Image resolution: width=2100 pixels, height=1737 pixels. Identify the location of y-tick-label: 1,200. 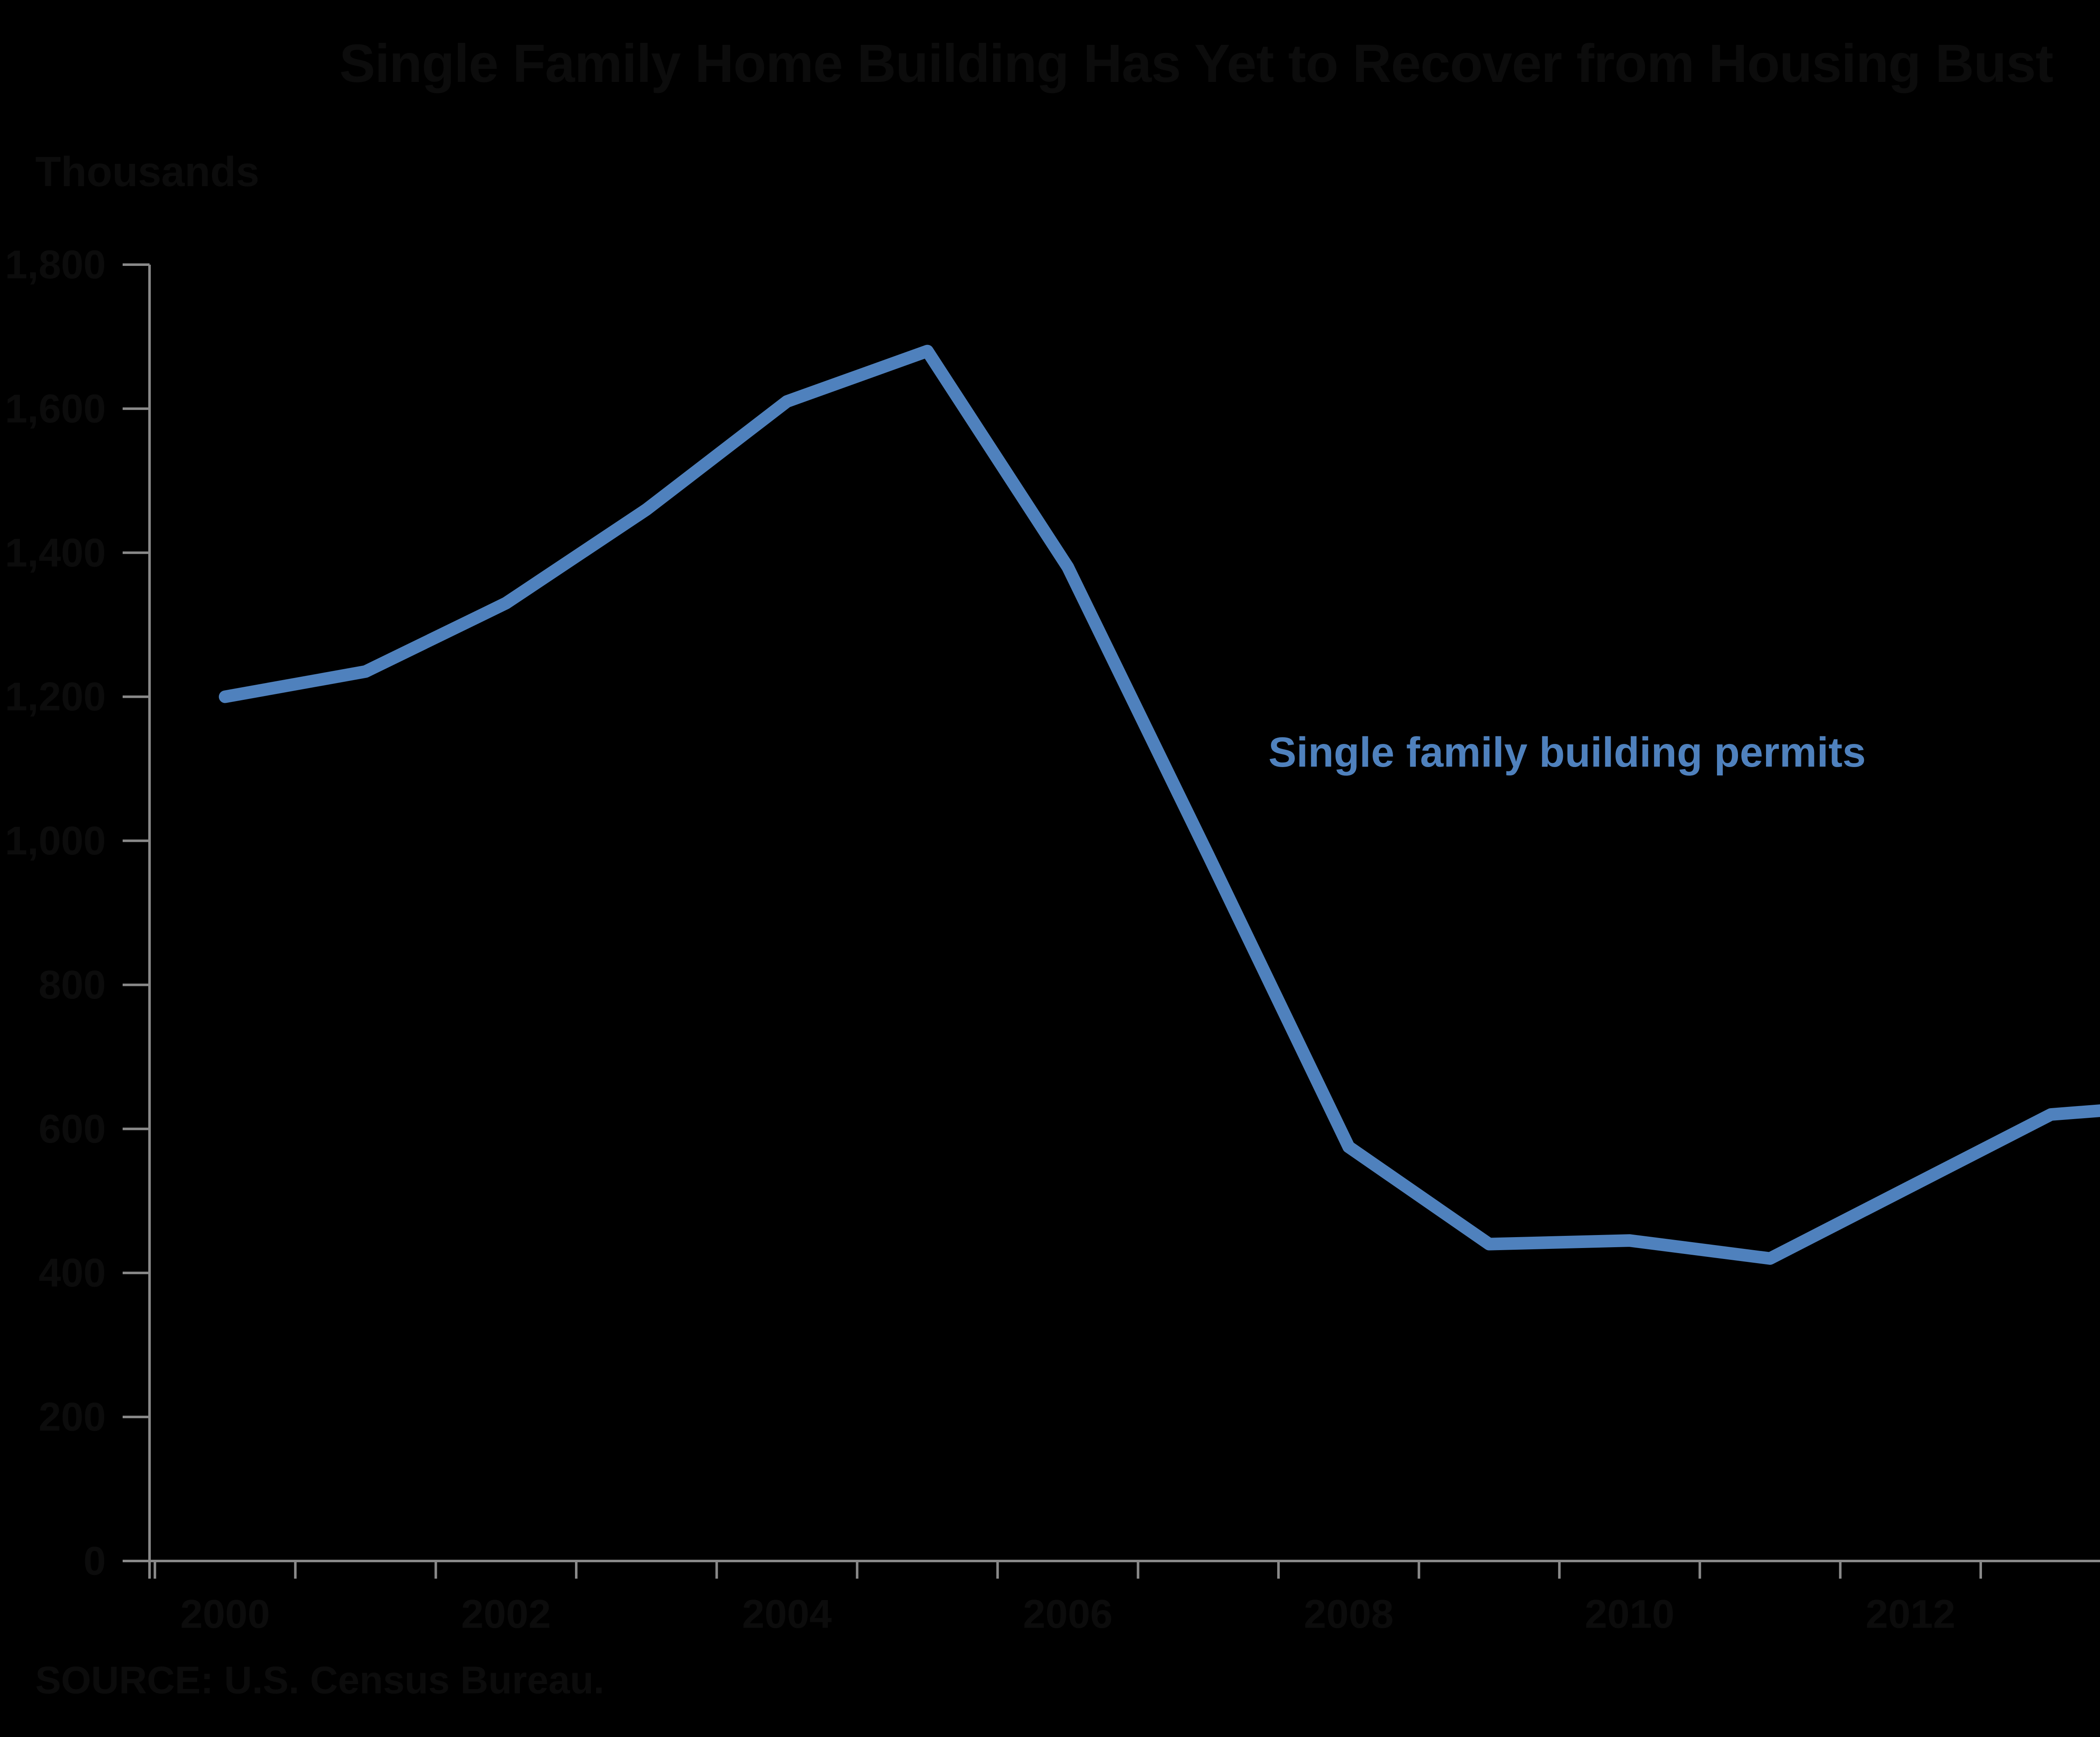
(55, 696).